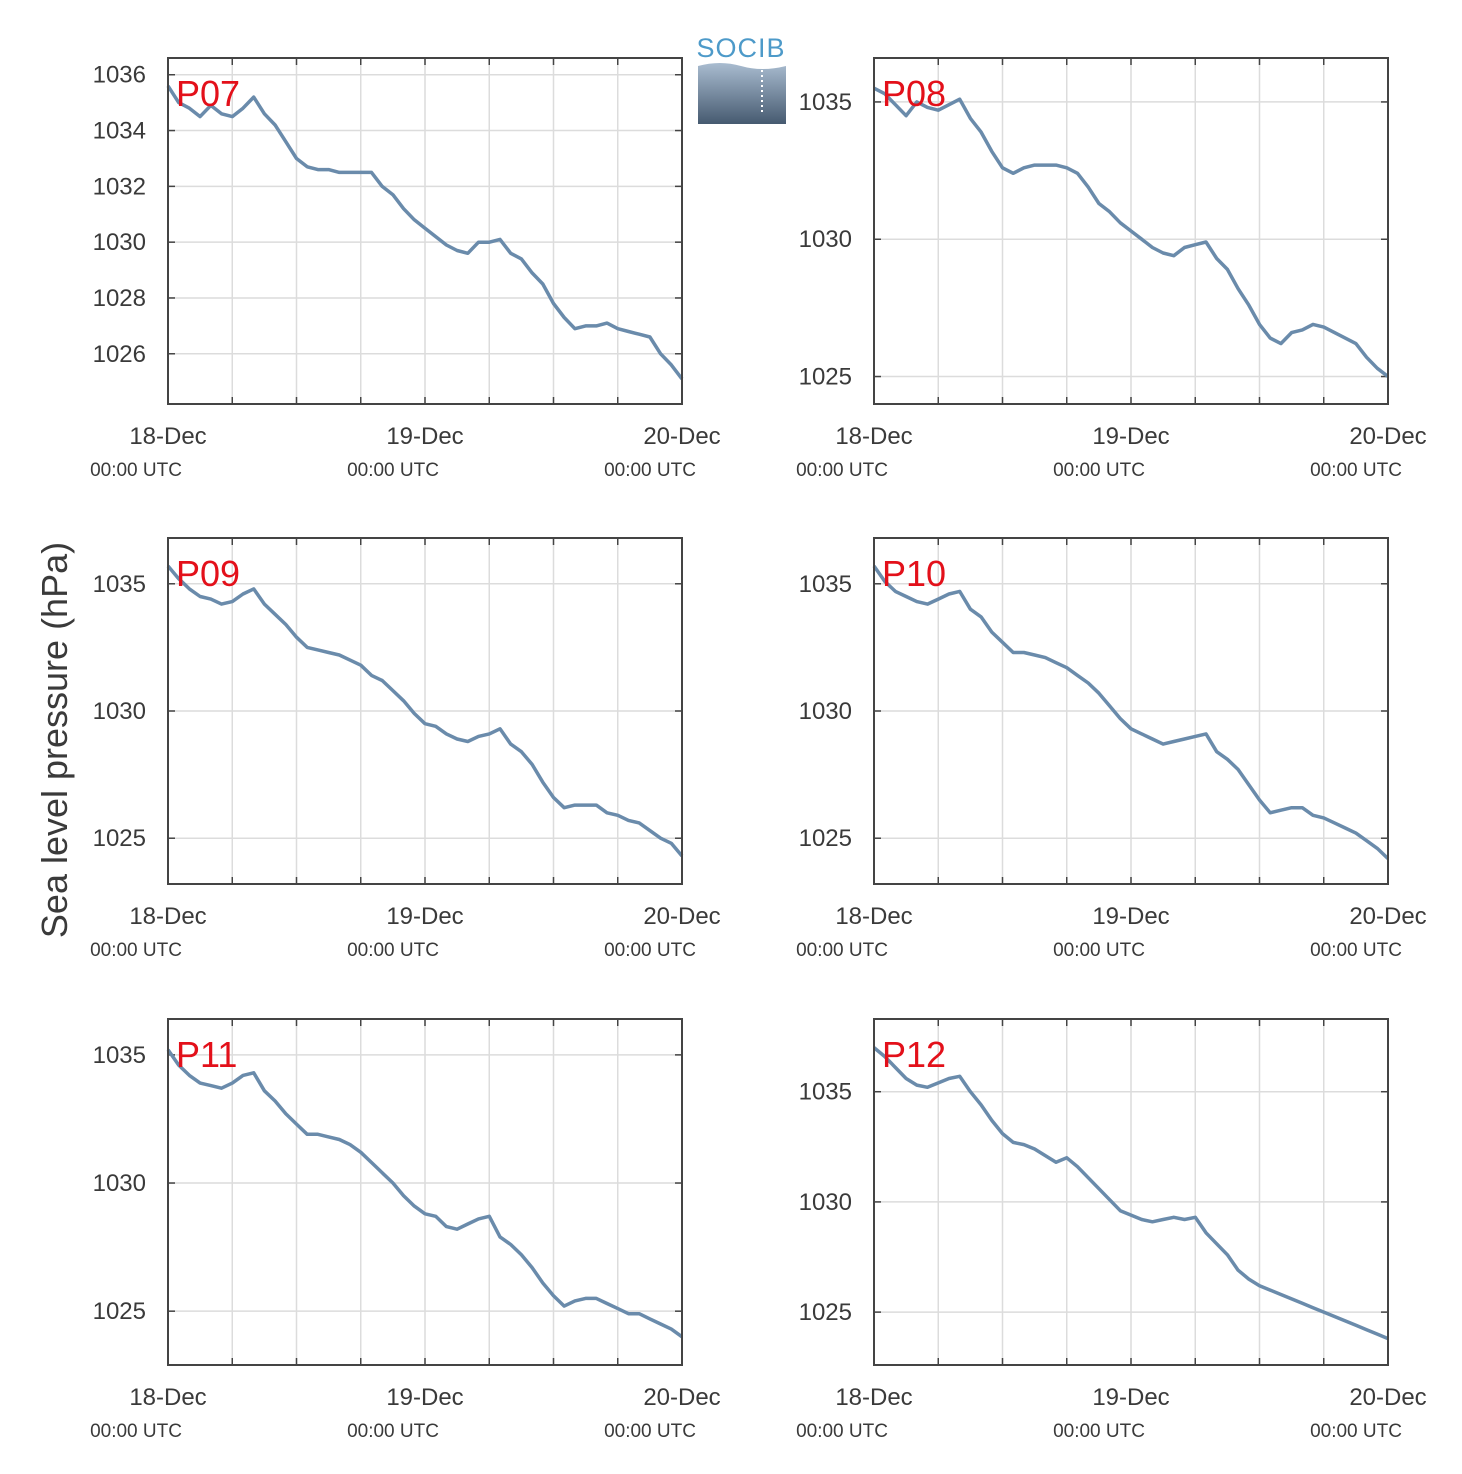 The height and width of the screenshot is (1474, 1462). Describe the element at coordinates (119, 75) in the screenshot. I see `y-tick-label: 1036` at that location.